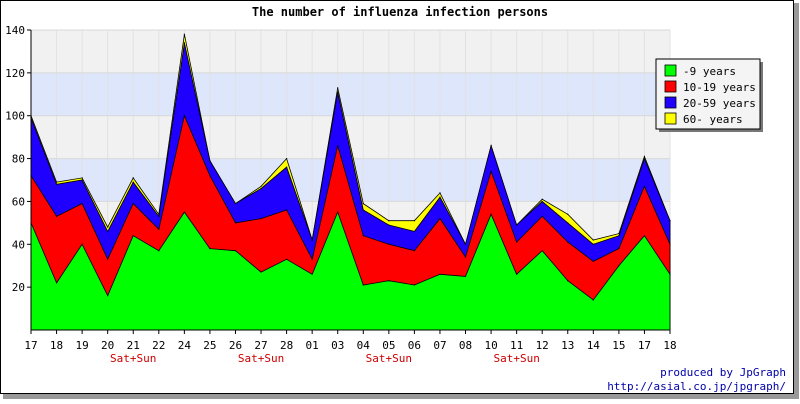  What do you see at coordinates (364, 345) in the screenshot?
I see `x-tick-label: 04` at bounding box center [364, 345].